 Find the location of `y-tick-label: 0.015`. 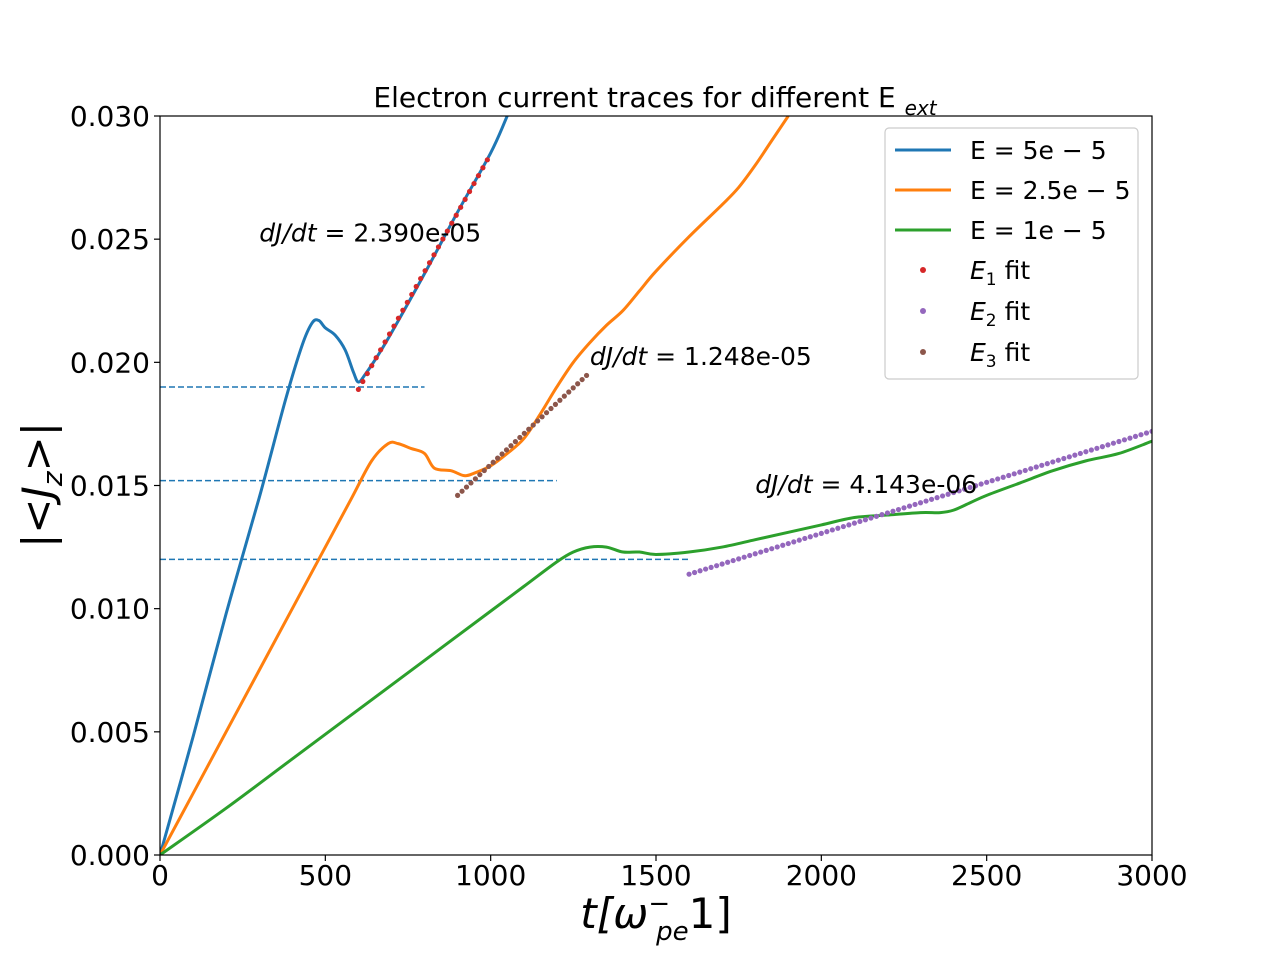

y-tick-label: 0.015 is located at coordinates (110, 486).